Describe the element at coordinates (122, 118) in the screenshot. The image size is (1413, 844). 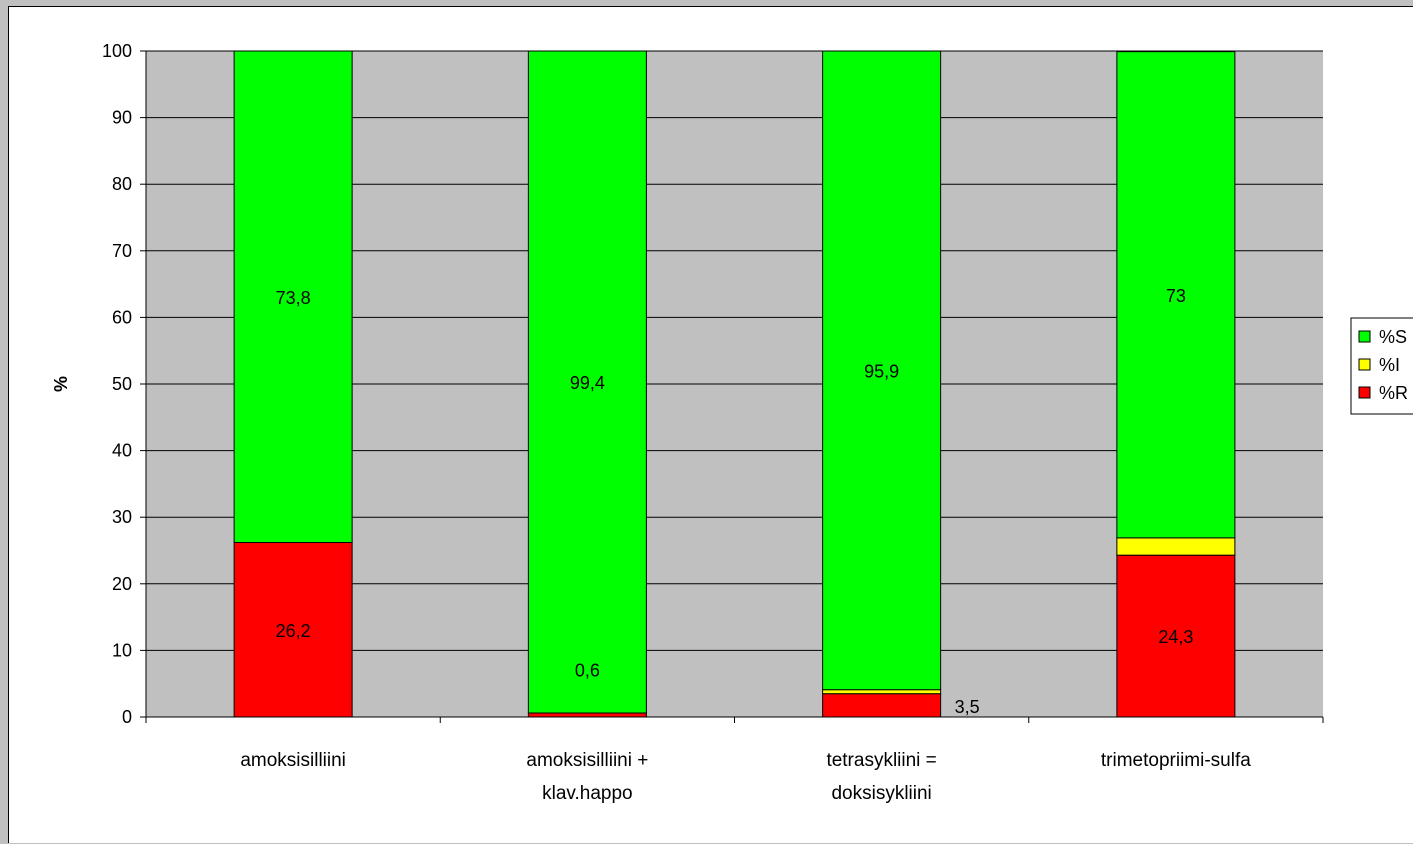
I see `y-tick-label: 90` at that location.